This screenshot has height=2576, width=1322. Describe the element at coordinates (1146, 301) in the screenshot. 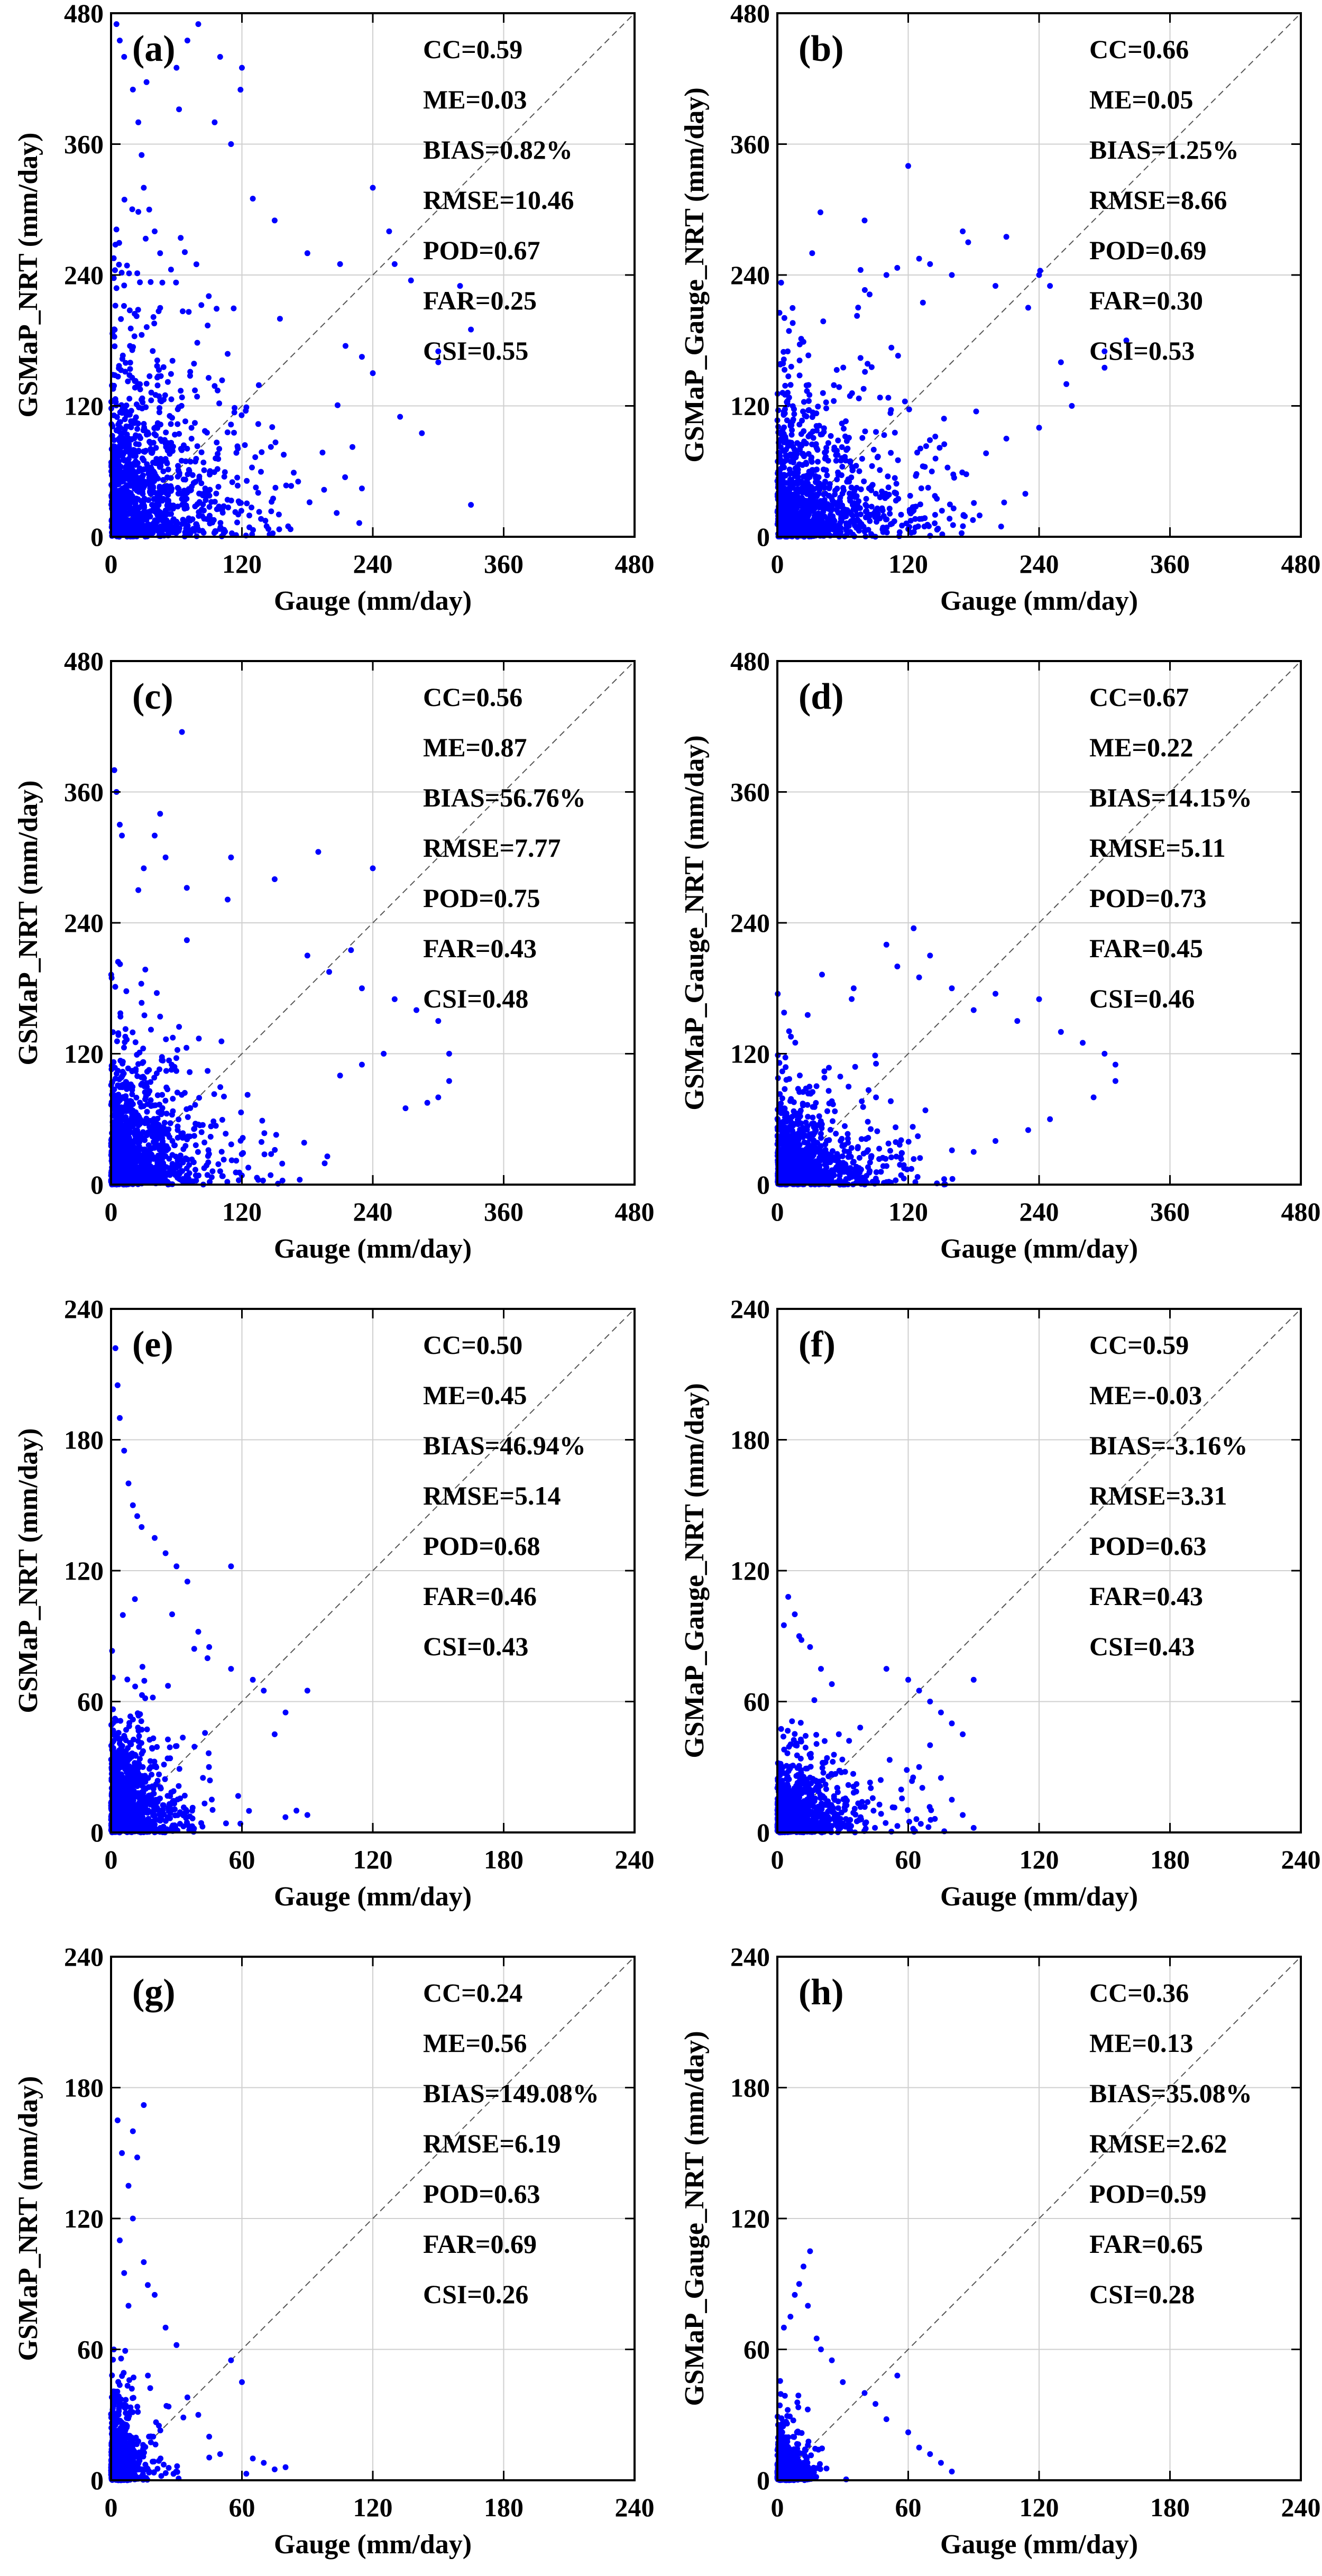

I see `stat-annotation: FAR=0.30` at that location.